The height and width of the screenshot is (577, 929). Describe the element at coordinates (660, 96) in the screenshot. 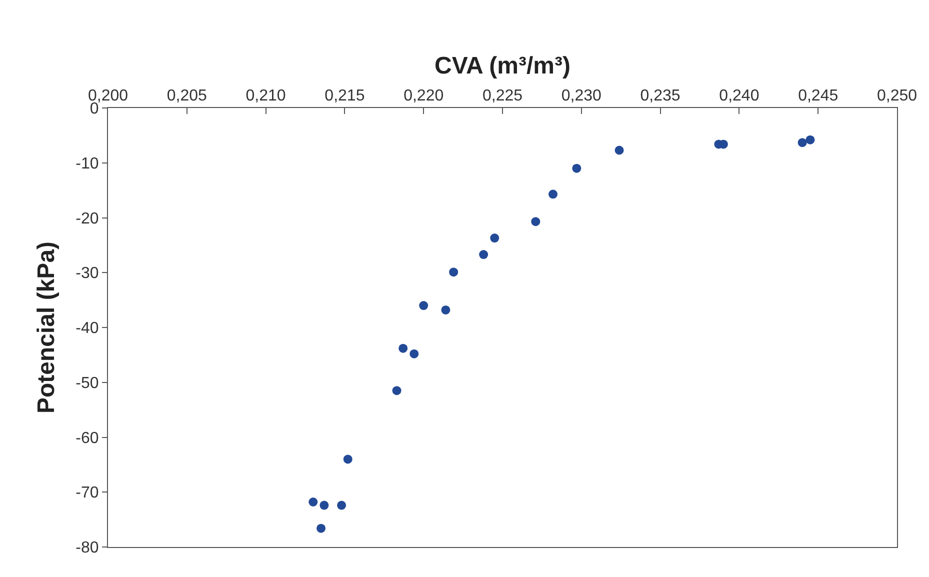

I see `x-tick-label: 0,235` at that location.